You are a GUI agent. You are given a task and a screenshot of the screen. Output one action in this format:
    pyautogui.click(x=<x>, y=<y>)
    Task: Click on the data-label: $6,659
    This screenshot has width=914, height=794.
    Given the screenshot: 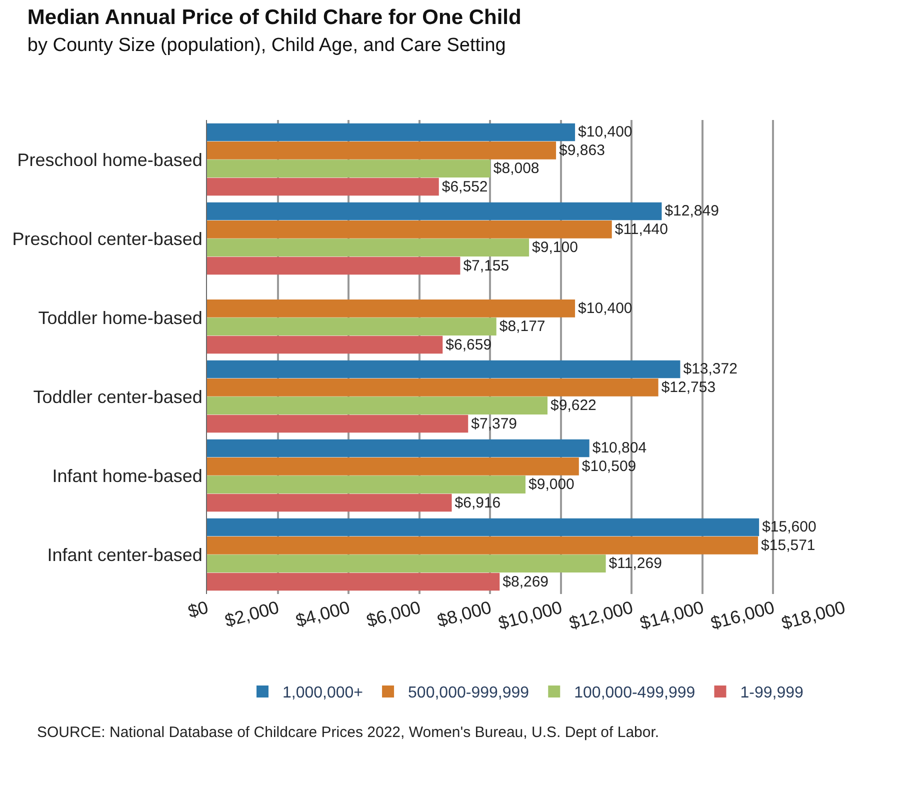 What is the action you would take?
    pyautogui.click(x=469, y=345)
    